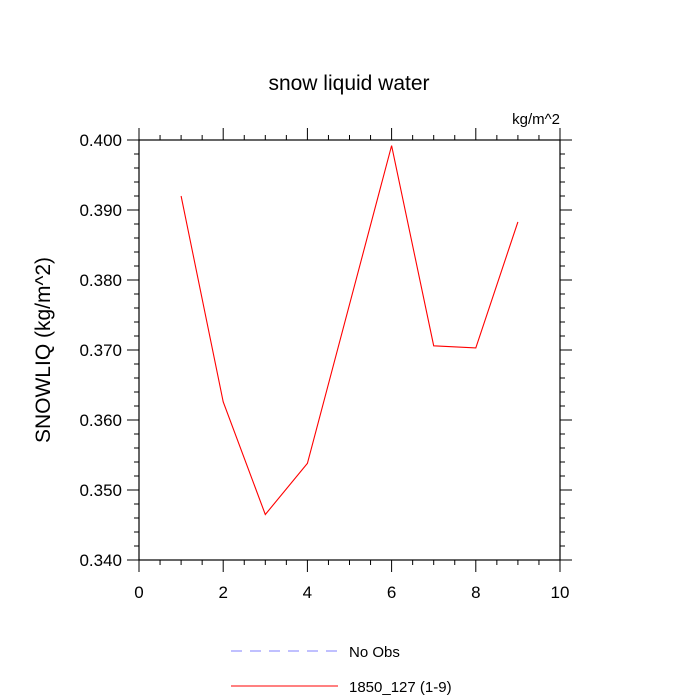  What do you see at coordinates (100, 280) in the screenshot?
I see `y-tick-label: 0.380` at bounding box center [100, 280].